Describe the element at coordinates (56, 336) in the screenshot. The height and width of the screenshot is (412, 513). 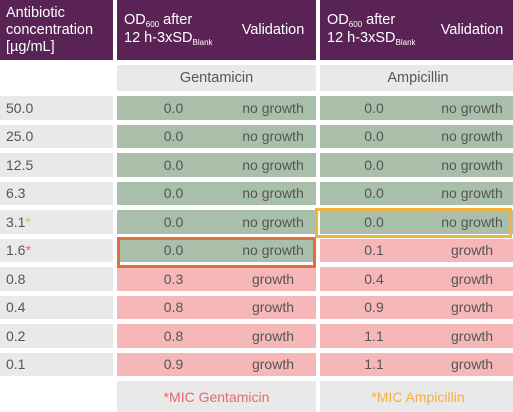
I see `concentration-cell: 0.2` at that location.